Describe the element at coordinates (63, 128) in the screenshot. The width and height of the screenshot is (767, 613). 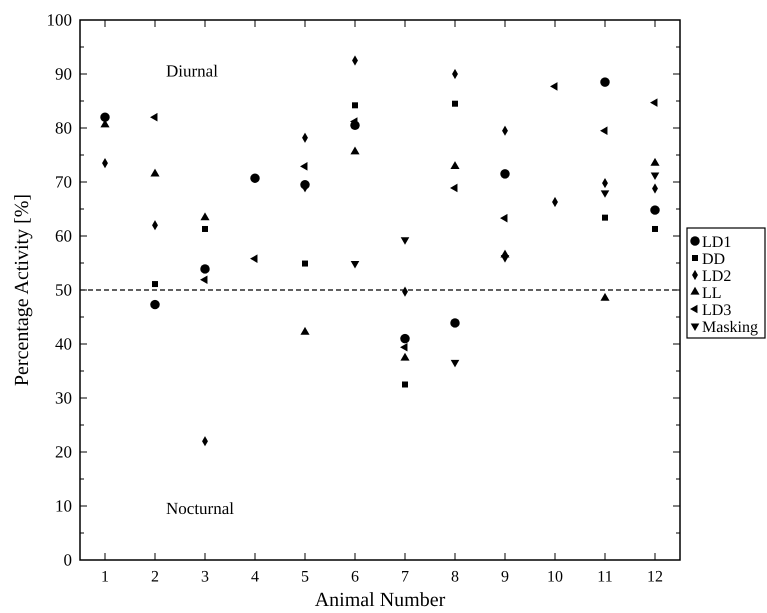
I see `y-tick-label: 80` at that location.